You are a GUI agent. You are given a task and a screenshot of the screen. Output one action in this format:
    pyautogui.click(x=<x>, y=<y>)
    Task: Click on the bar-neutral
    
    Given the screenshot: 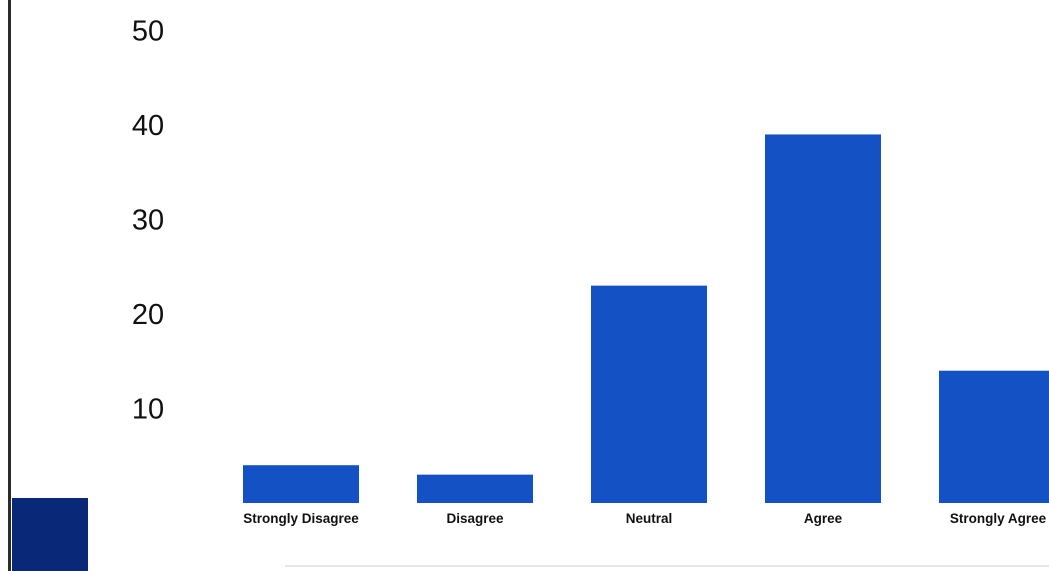 What is the action you would take?
    pyautogui.click(x=649, y=394)
    